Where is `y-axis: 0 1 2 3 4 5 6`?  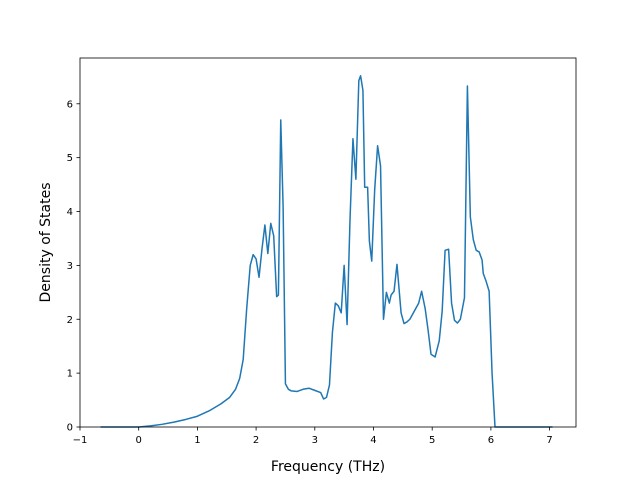
y-axis: 0 1 2 3 4 5 6 is located at coordinates (73, 266).